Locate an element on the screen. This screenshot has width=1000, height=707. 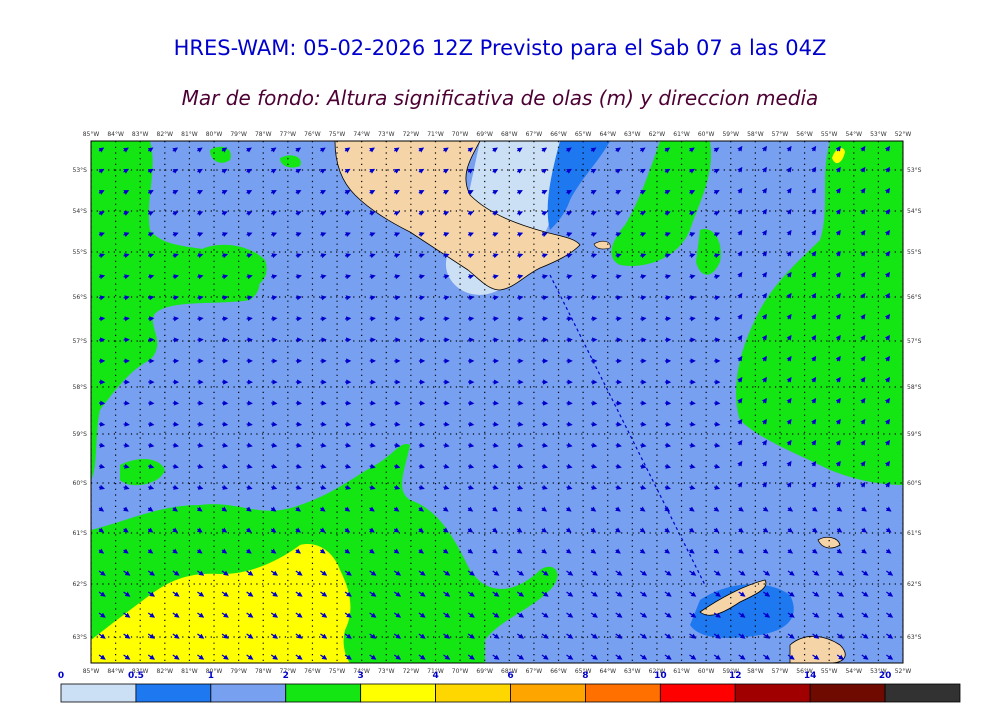
lat-label: 61°S is located at coordinates (80, 533).